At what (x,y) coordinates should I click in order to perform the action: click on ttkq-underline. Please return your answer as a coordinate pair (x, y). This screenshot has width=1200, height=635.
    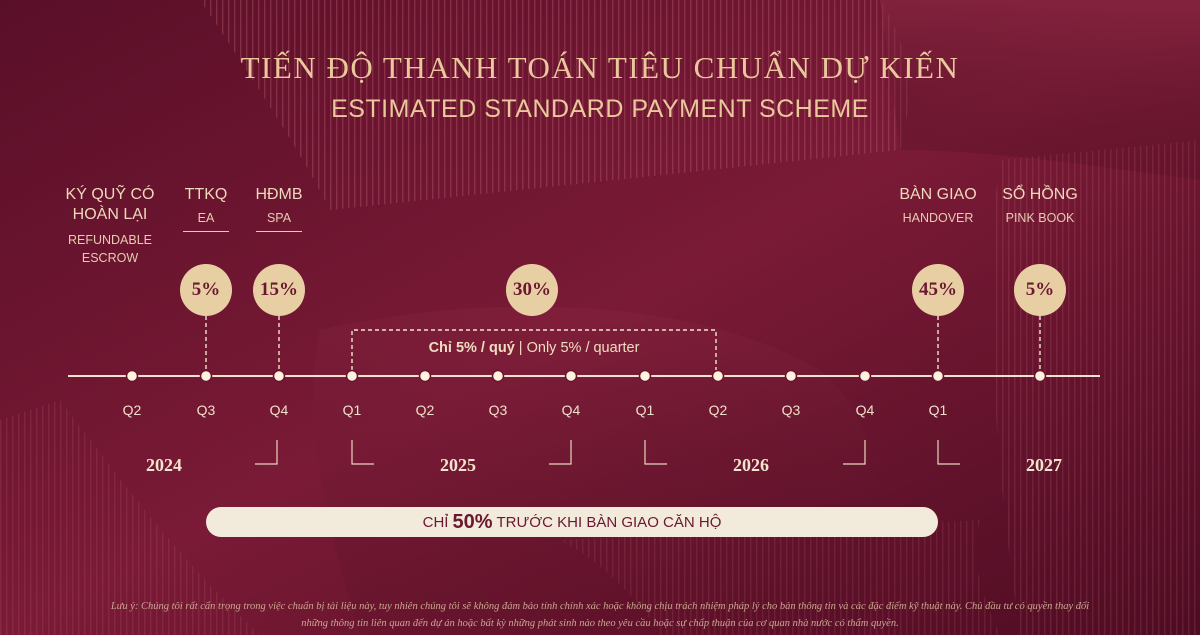
    Looking at the image, I should click on (206, 231).